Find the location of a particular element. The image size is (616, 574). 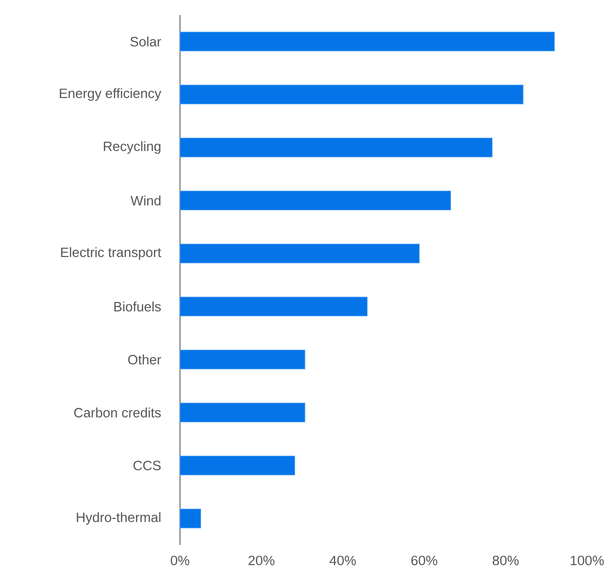

x-tick-label: 40% is located at coordinates (343, 561).